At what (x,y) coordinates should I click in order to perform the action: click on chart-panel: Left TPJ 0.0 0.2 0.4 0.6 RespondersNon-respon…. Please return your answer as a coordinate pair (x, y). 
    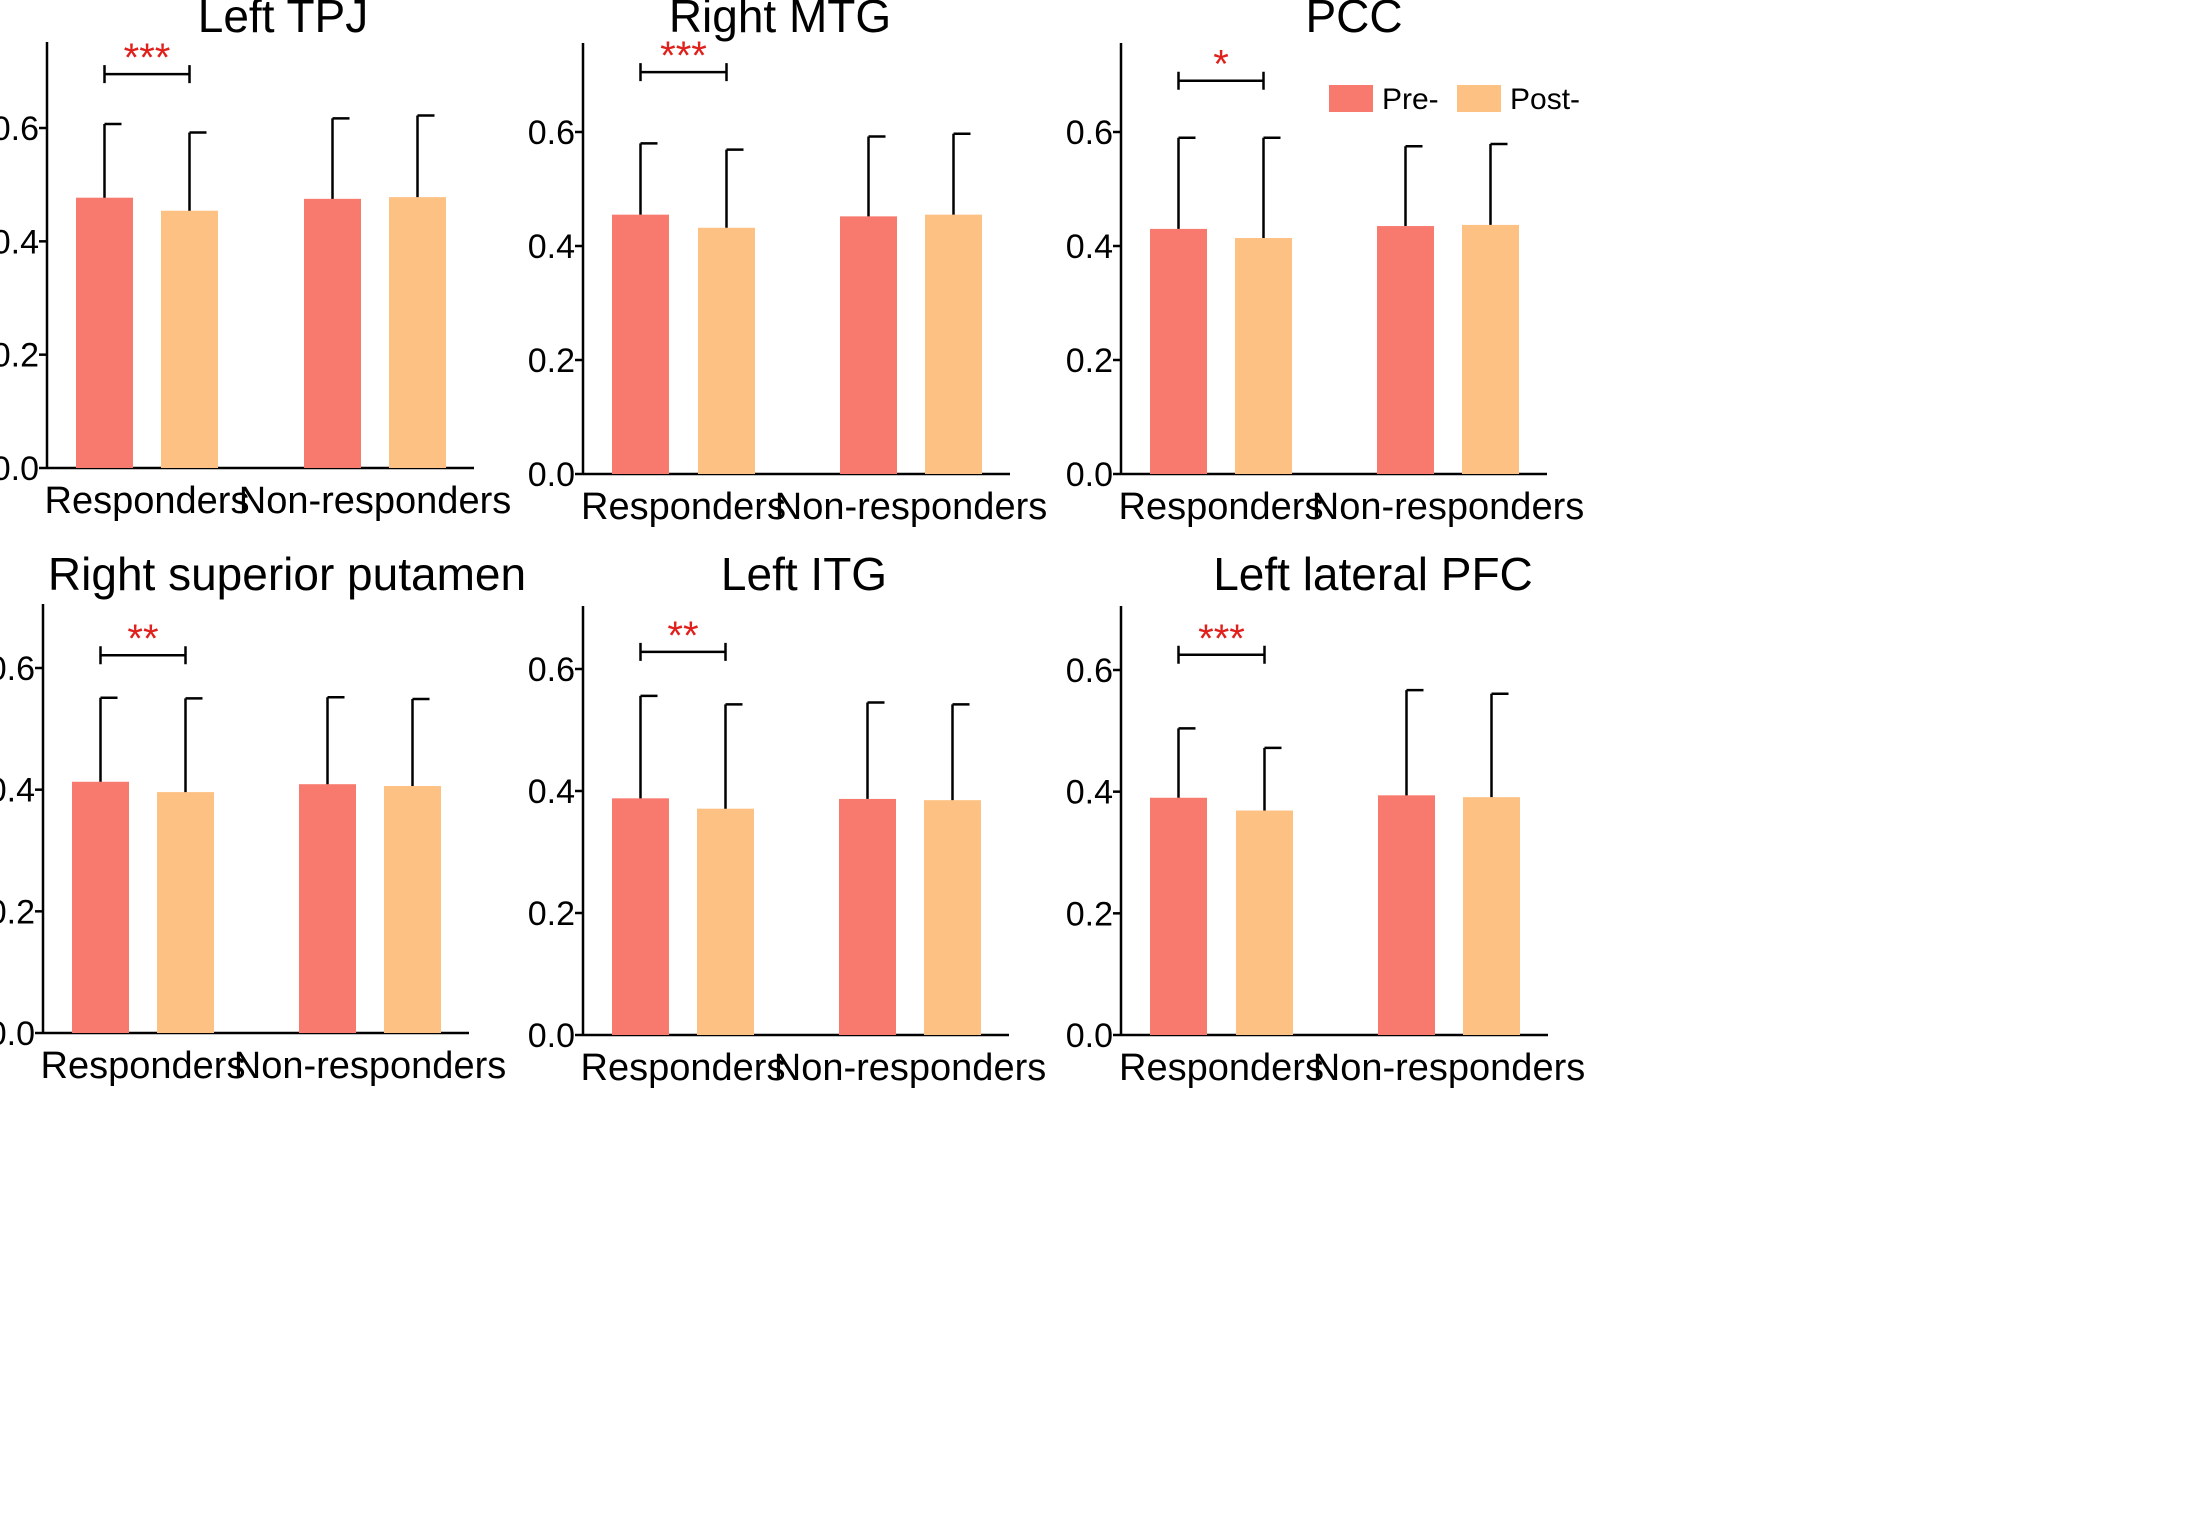
    Looking at the image, I should click on (255, 261).